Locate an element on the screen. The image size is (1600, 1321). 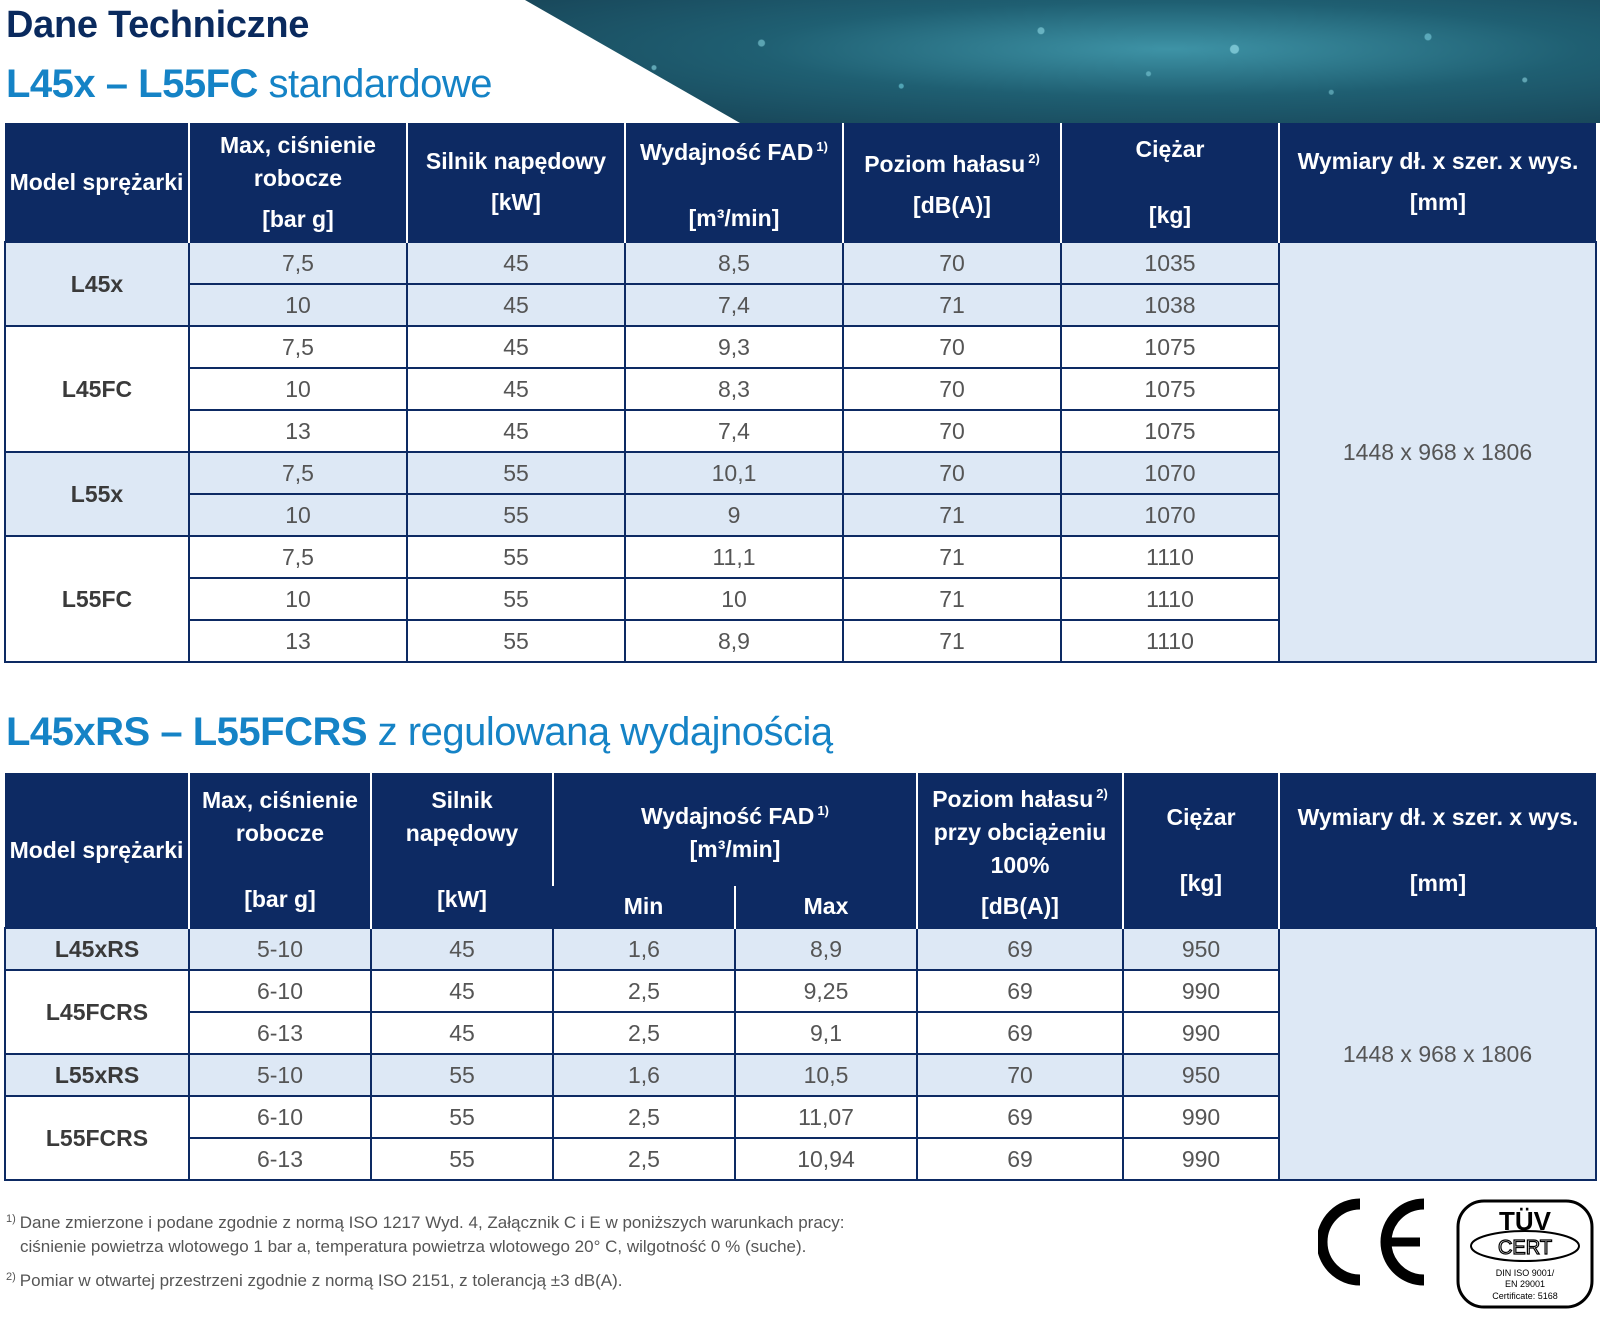
fad-cell: 9 is located at coordinates (734, 515).